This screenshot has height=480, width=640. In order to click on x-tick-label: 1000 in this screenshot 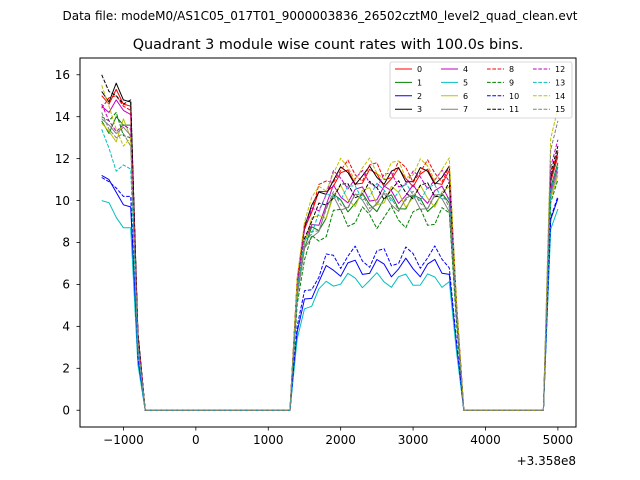, I will do `click(268, 440)`.